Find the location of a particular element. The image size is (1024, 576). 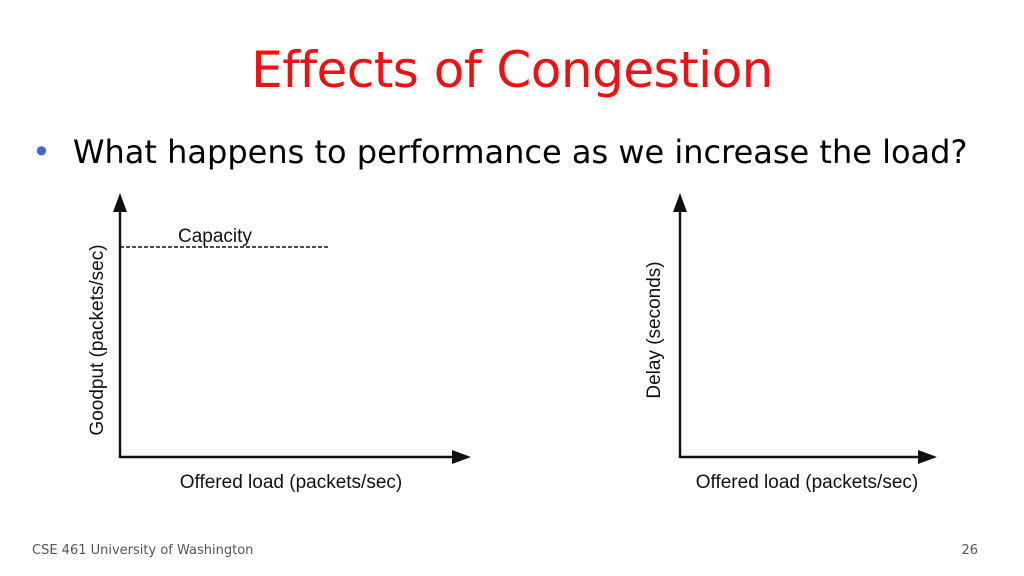

goodput-x-label: Offered load (packets/sec) is located at coordinates (291, 482).